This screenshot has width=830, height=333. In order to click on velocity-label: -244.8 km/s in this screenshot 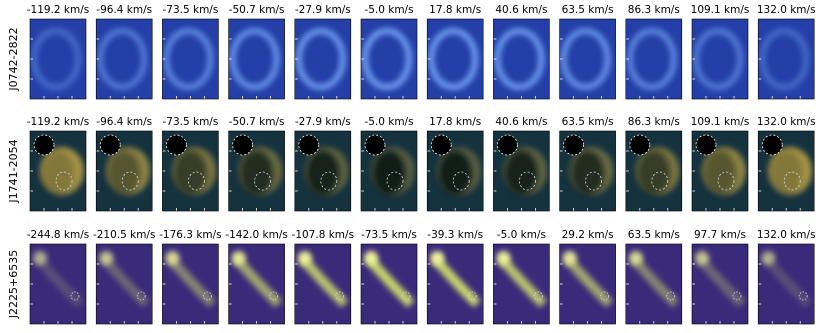, I will do `click(58, 235)`.